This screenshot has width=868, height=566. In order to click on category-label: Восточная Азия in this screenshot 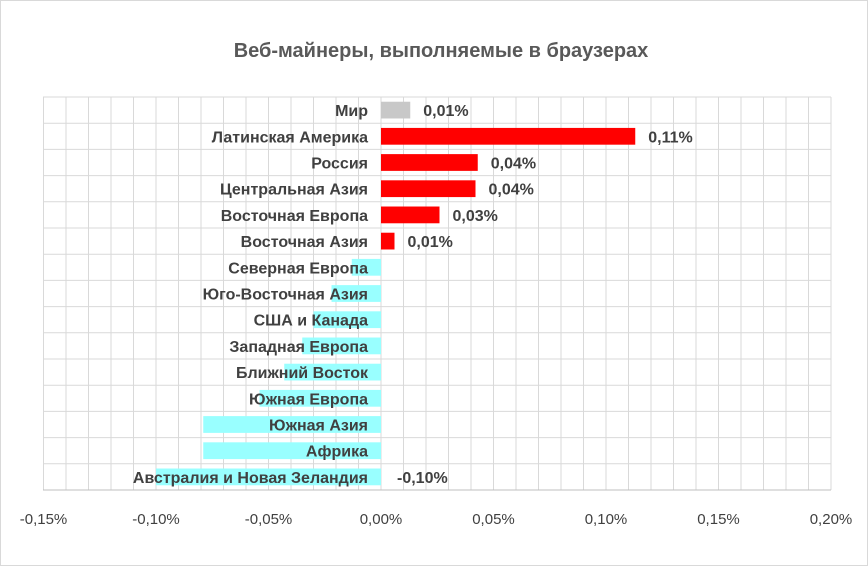, I will do `click(304, 242)`.